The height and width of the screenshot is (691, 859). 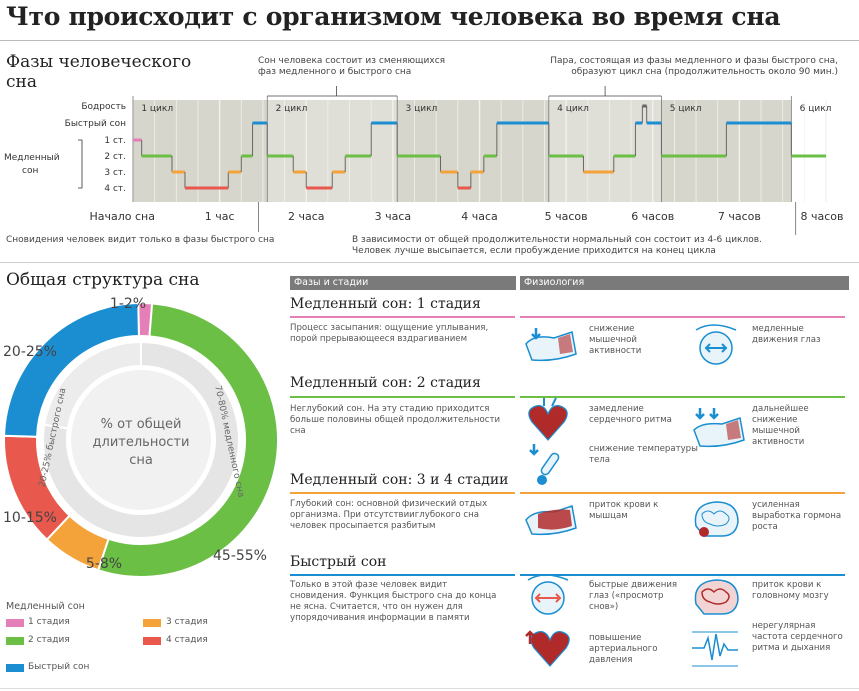 What do you see at coordinates (115, 157) in the screenshot?
I see `y-label: 2 ст.` at bounding box center [115, 157].